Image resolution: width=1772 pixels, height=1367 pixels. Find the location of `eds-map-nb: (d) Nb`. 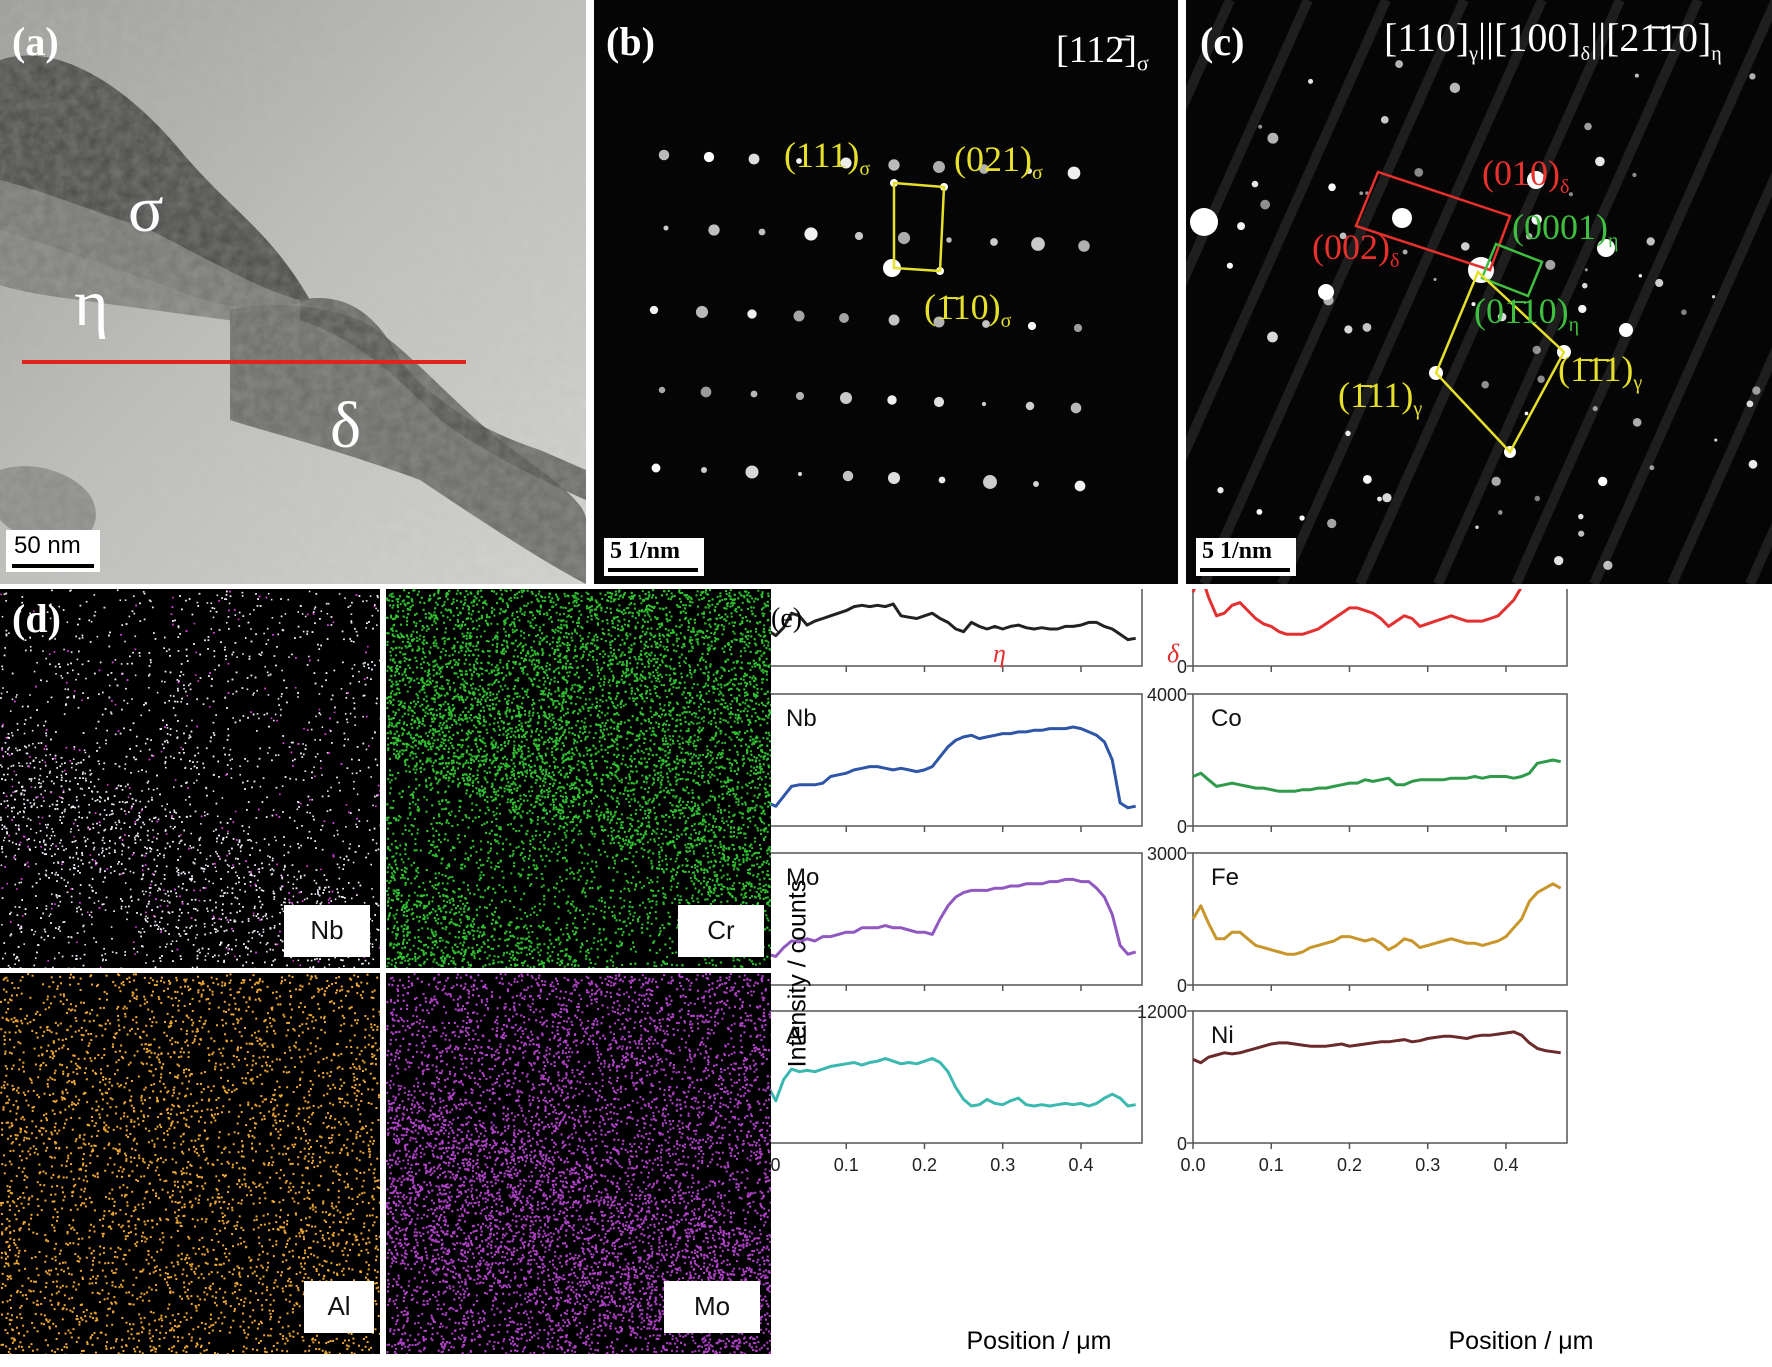

eds-map-nb: (d) Nb is located at coordinates (190, 778).